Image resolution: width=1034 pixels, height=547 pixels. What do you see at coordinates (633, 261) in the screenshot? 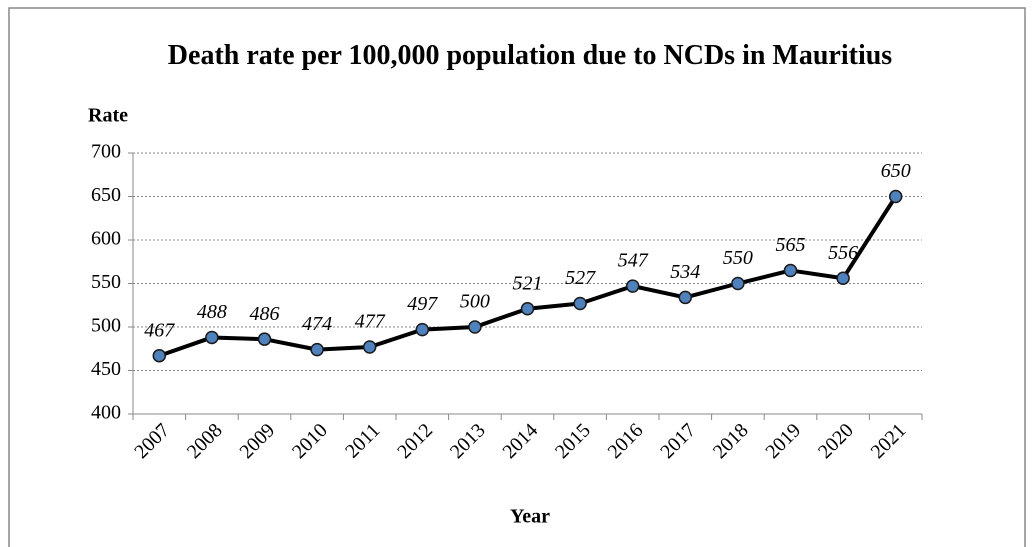
I see `data-label: 547` at bounding box center [633, 261].